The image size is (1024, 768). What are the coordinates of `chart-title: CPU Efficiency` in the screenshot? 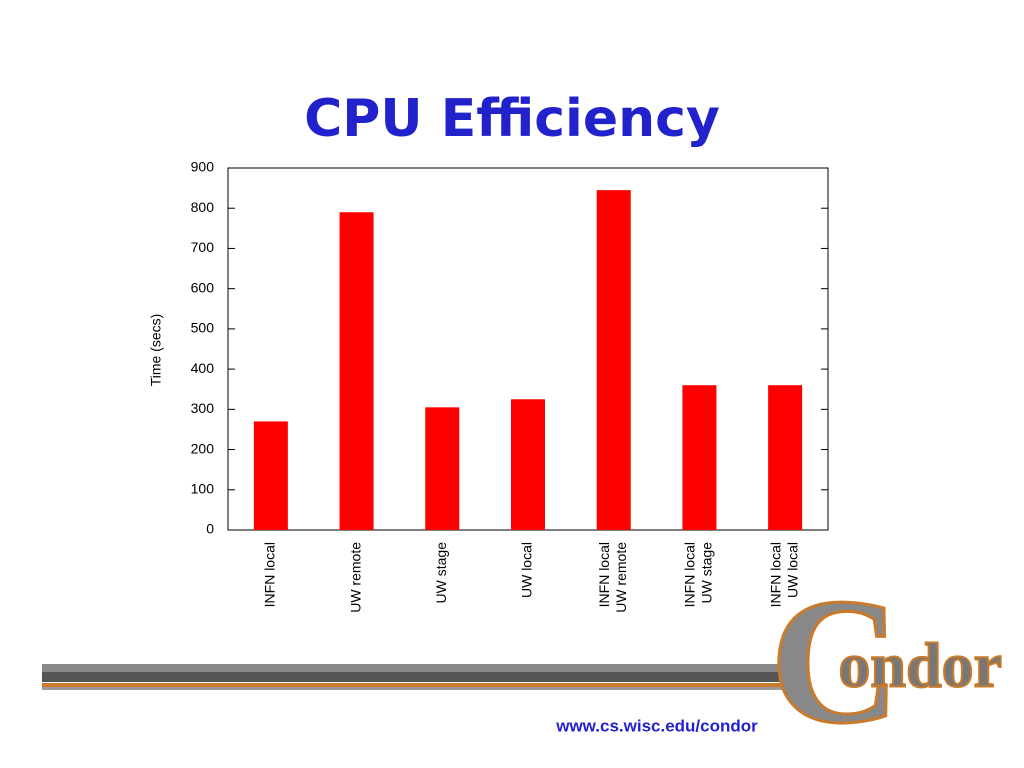 It's located at (512, 119).